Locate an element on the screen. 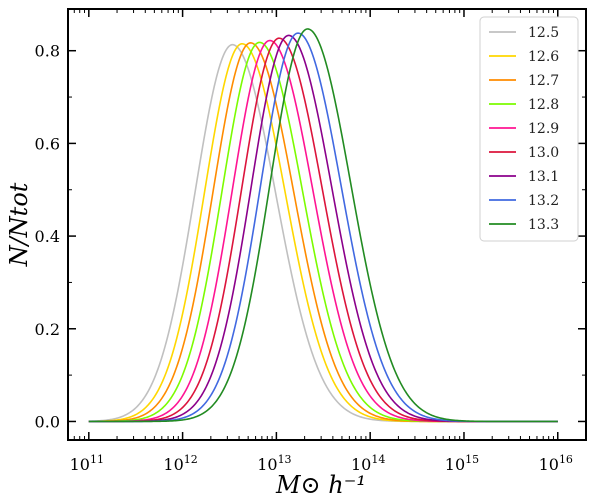  legend-entry-label: 12.7 is located at coordinates (543, 81).